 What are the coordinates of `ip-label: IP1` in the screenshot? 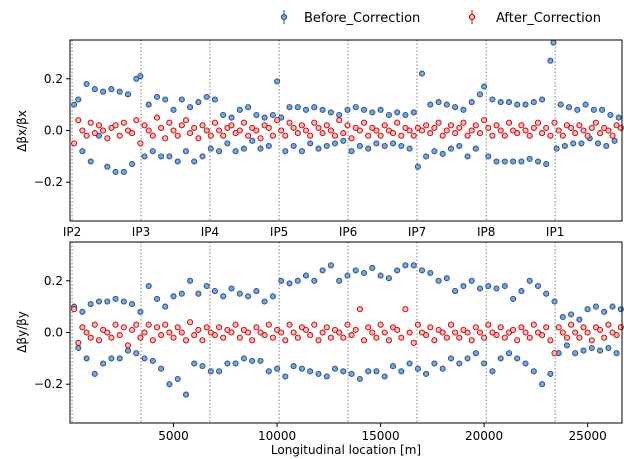 It's located at (555, 232).